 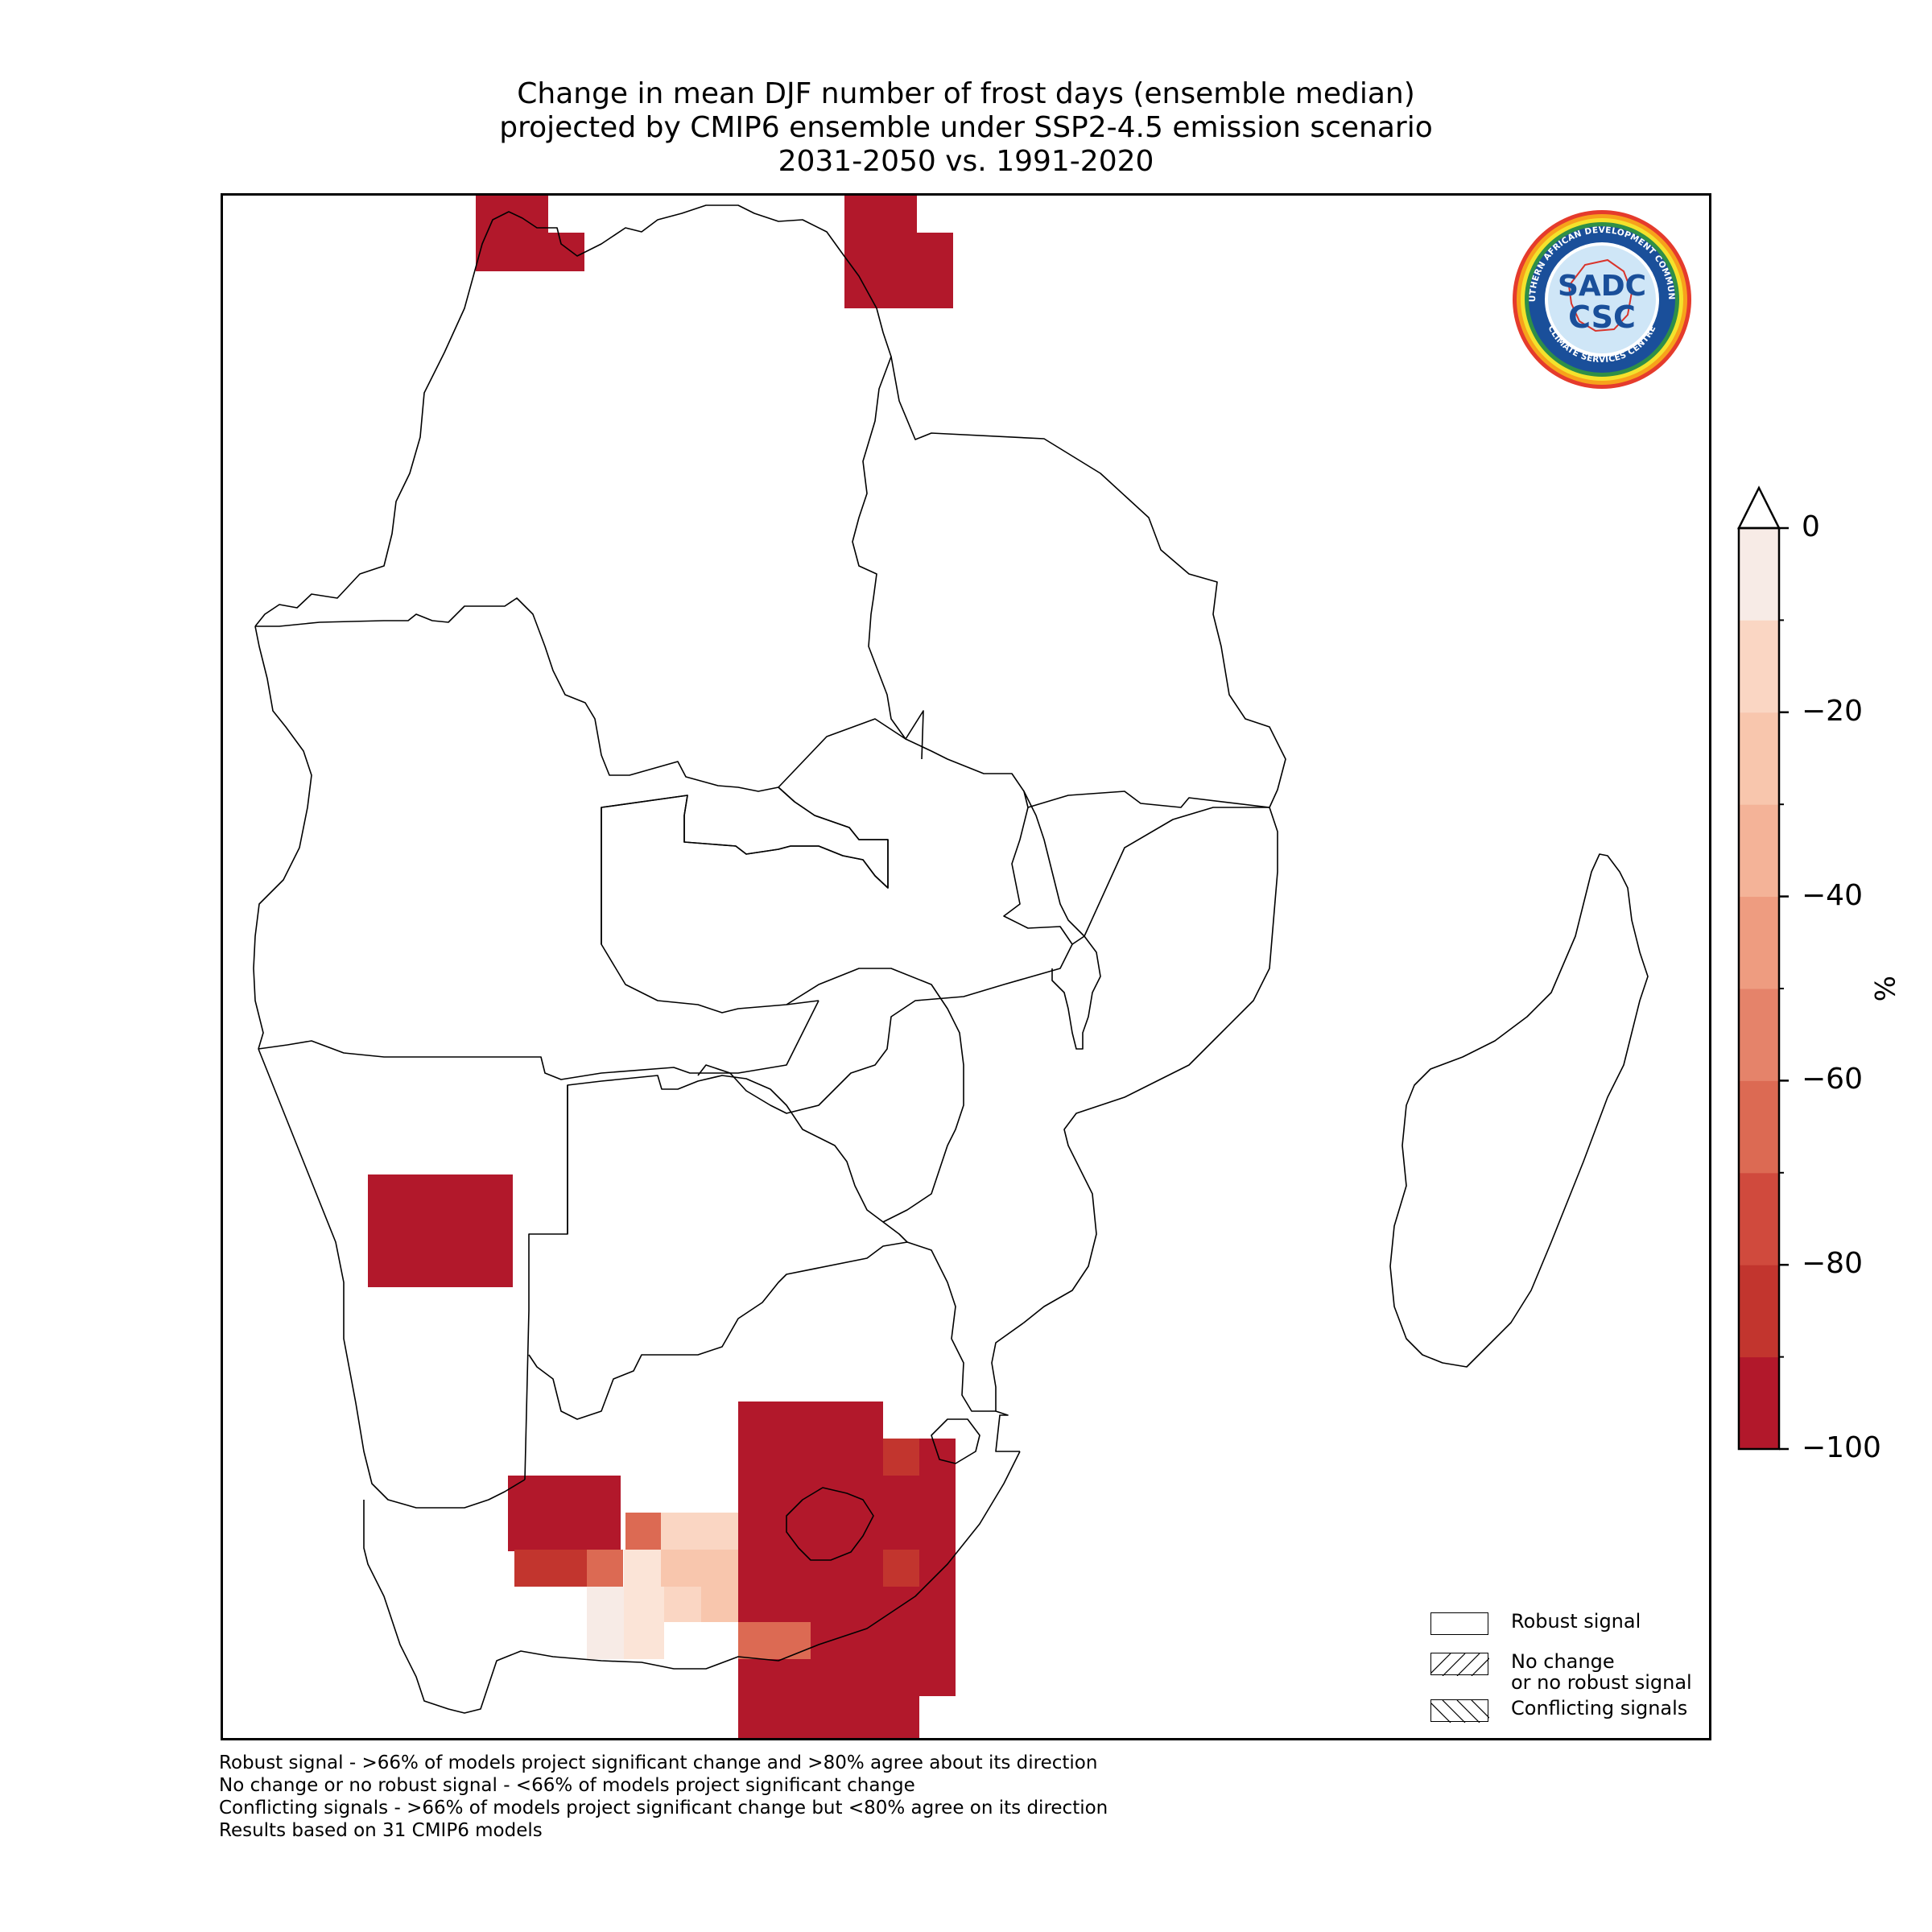 I want to click on tanzania-outline, so click(x=1088, y=582).